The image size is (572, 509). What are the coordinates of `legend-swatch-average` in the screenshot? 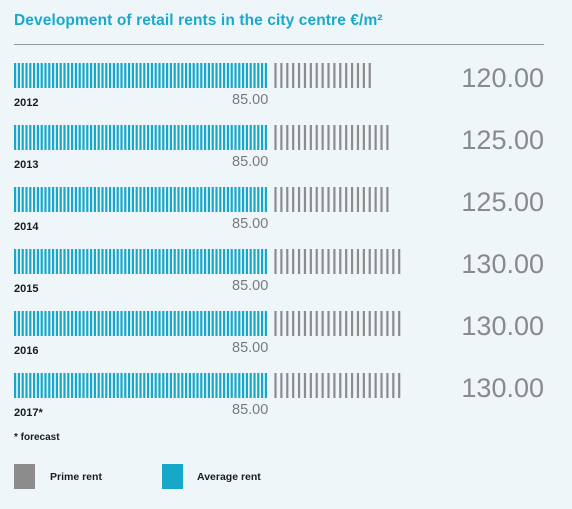 It's located at (172, 476).